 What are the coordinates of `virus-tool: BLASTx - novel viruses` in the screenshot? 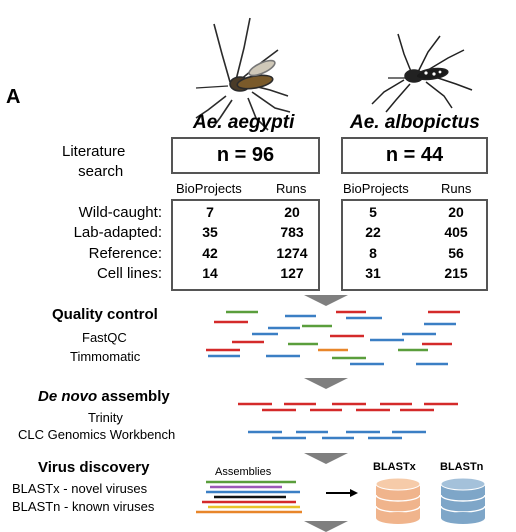 It's located at (80, 488).